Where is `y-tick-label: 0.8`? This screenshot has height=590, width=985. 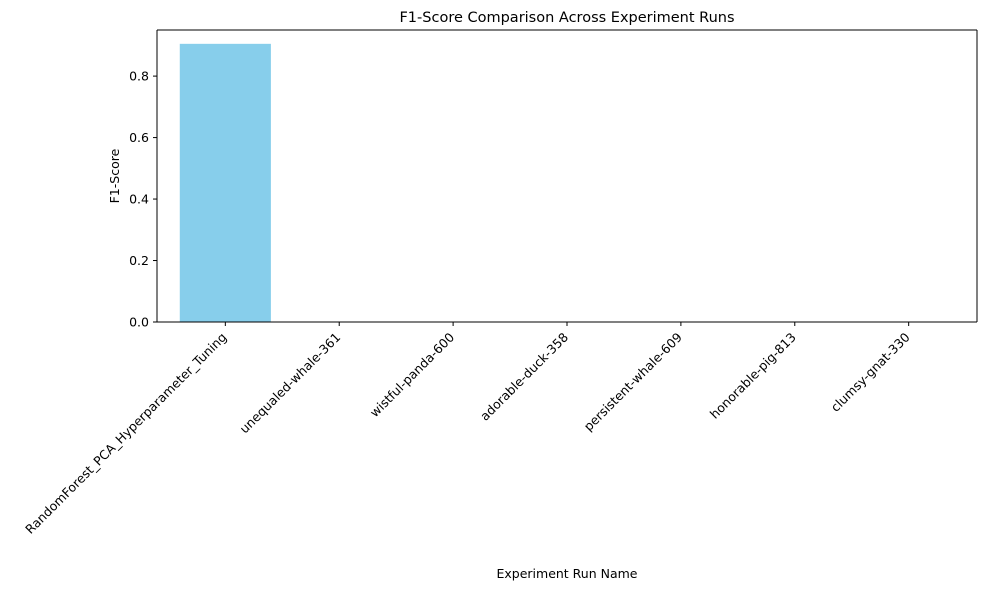
y-tick-label: 0.8 is located at coordinates (139, 76).